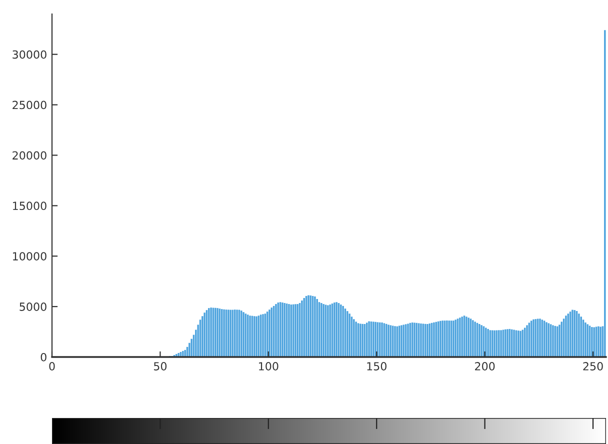  Describe the element at coordinates (268, 366) in the screenshot. I see `x-tick-label: 100` at that location.